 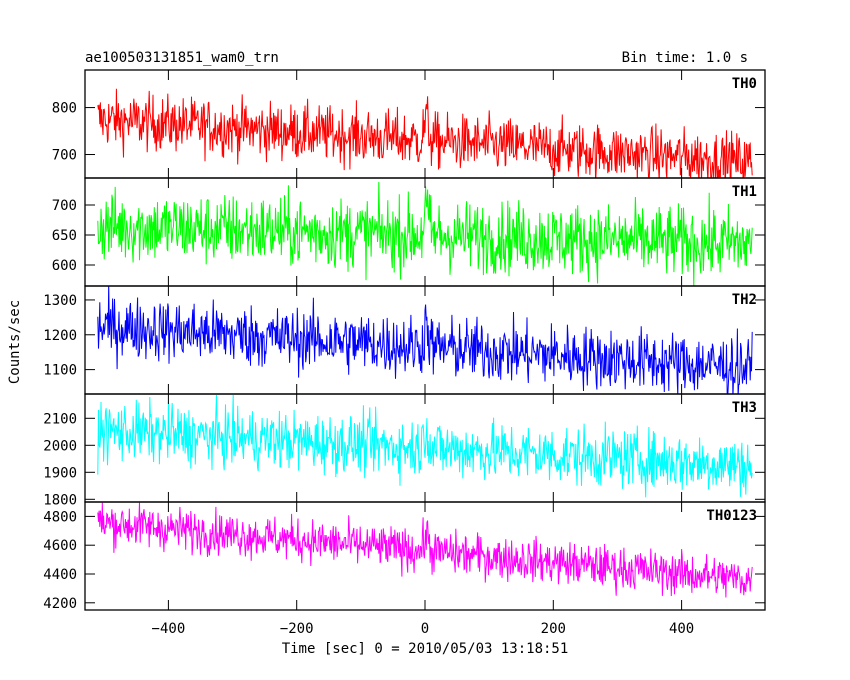 I want to click on y-tick-label: 1200, so click(x=60, y=336).